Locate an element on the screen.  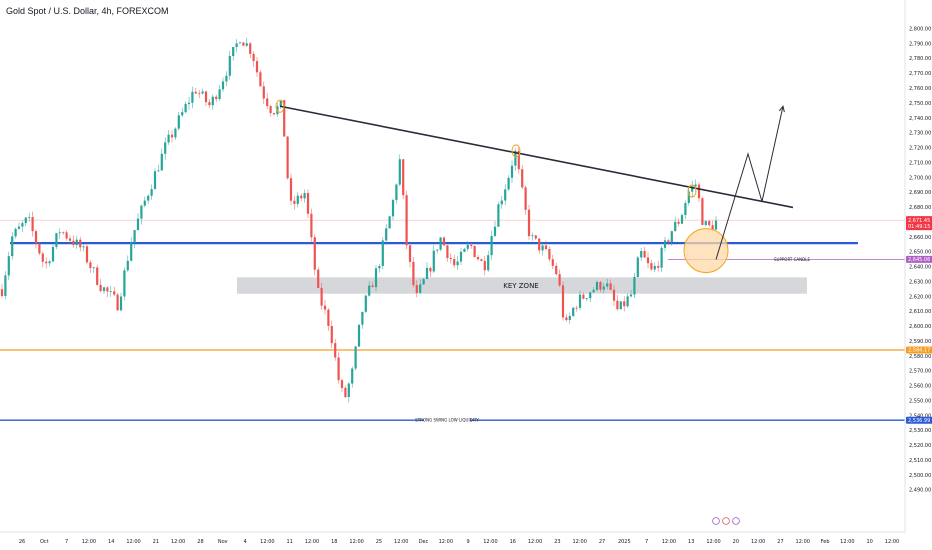
time-tick-label: 25 is located at coordinates (379, 542).